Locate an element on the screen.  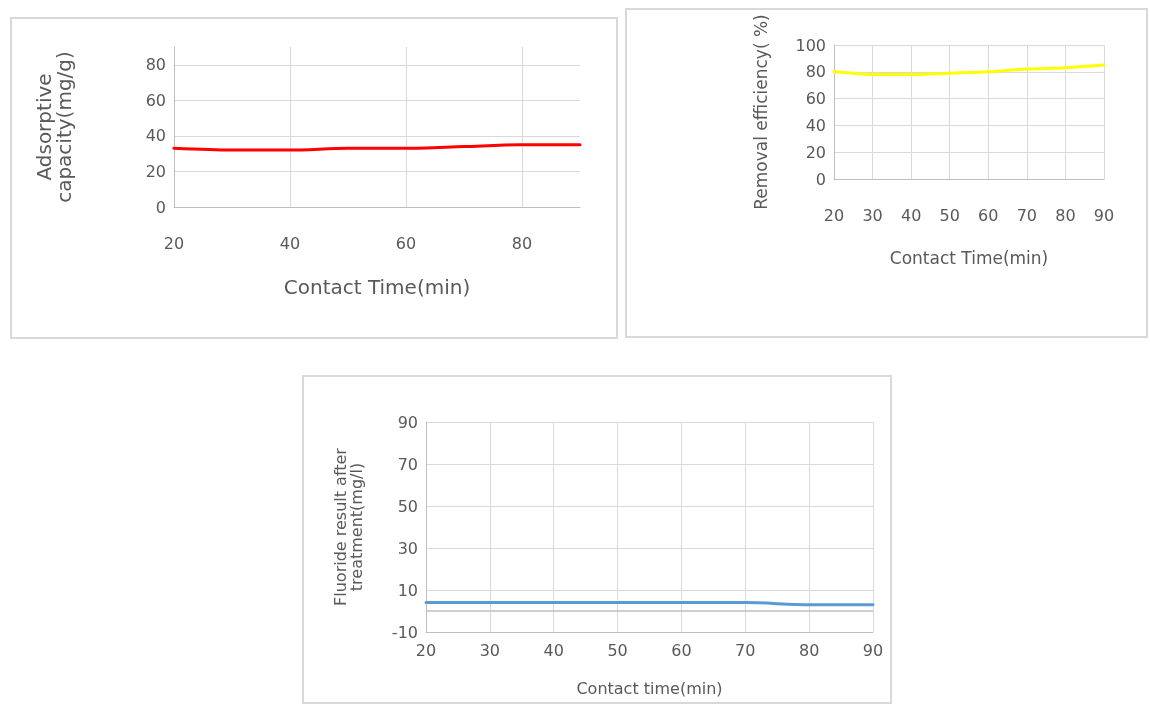
y-tick-label: 90 is located at coordinates (407, 422).